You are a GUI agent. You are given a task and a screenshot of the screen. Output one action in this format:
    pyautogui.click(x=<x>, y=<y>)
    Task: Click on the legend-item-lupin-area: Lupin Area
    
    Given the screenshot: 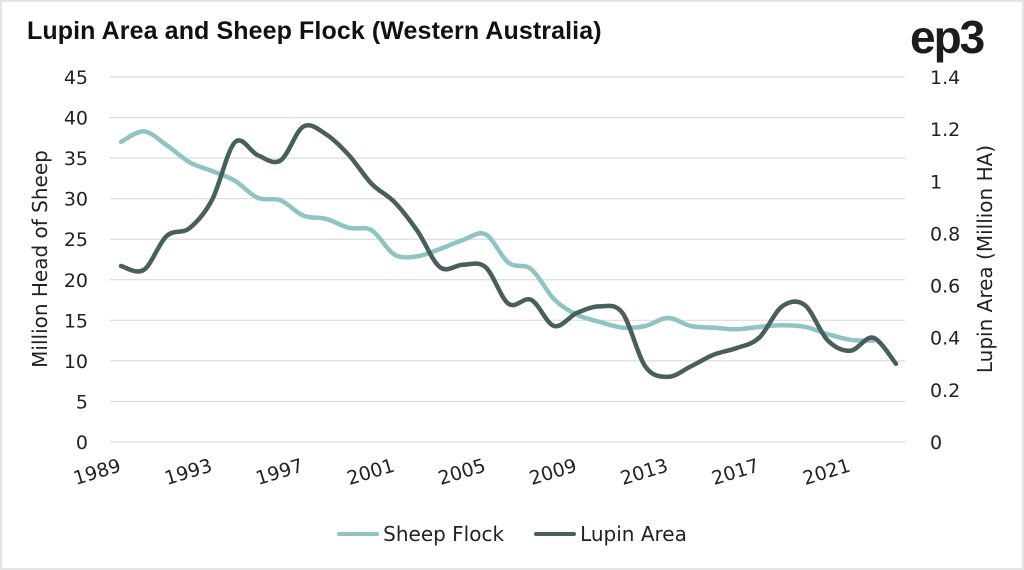 What is the action you would take?
    pyautogui.click(x=610, y=534)
    